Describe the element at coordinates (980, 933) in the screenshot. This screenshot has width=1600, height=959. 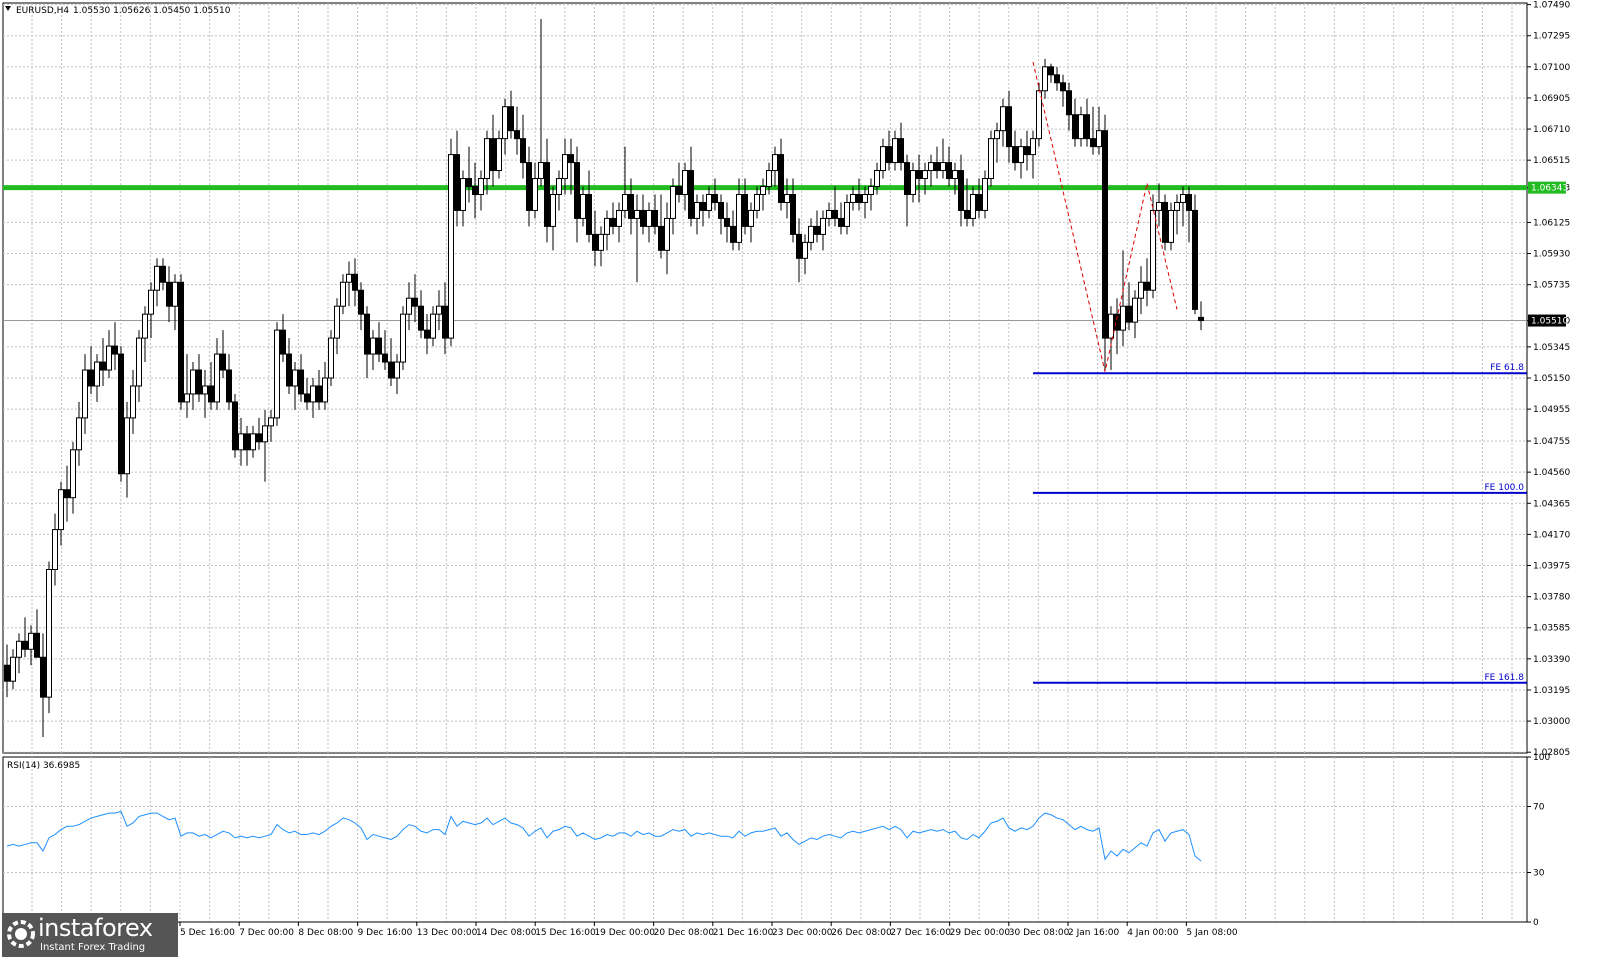
I see `x-tick-label: 29 Dec 00:00` at that location.